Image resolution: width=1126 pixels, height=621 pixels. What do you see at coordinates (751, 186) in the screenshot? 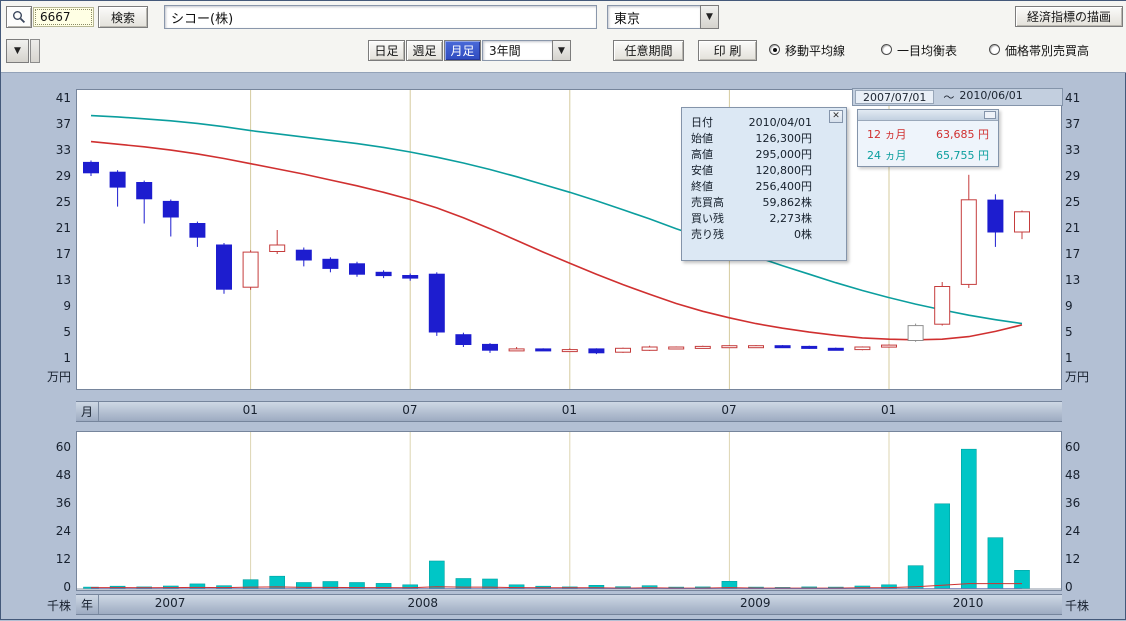
I see `tooltip-row: 終値 256,400円` at bounding box center [751, 186].